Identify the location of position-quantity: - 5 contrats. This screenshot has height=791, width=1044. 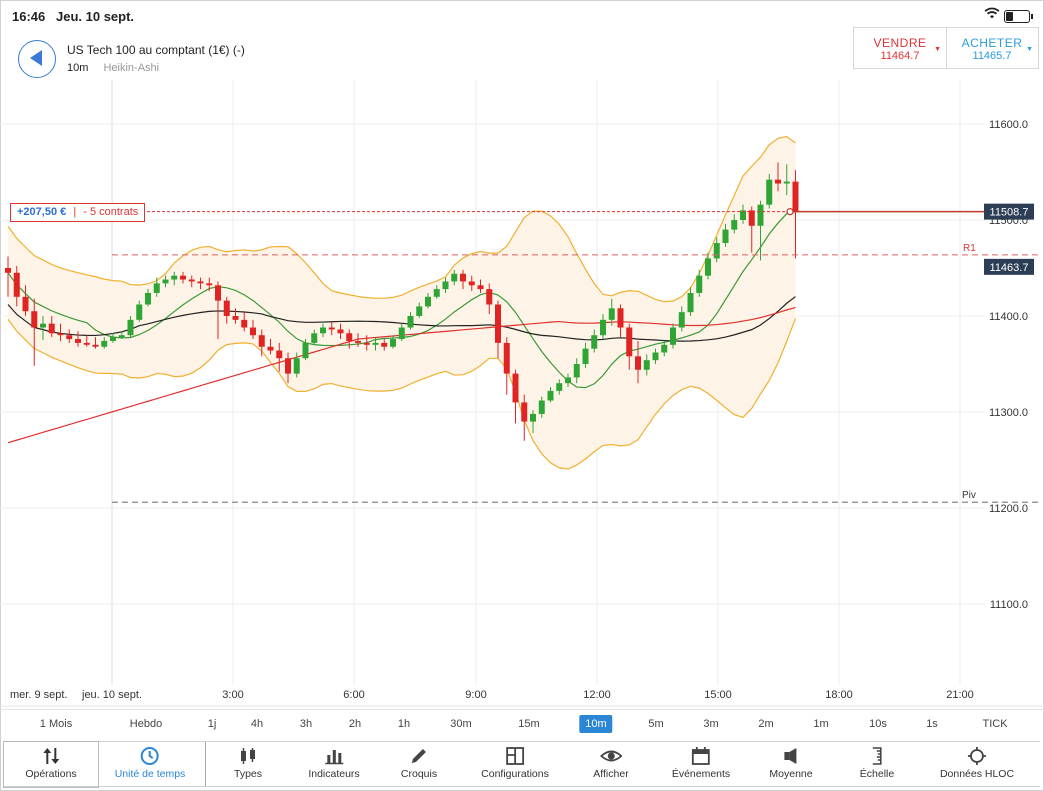
(111, 212).